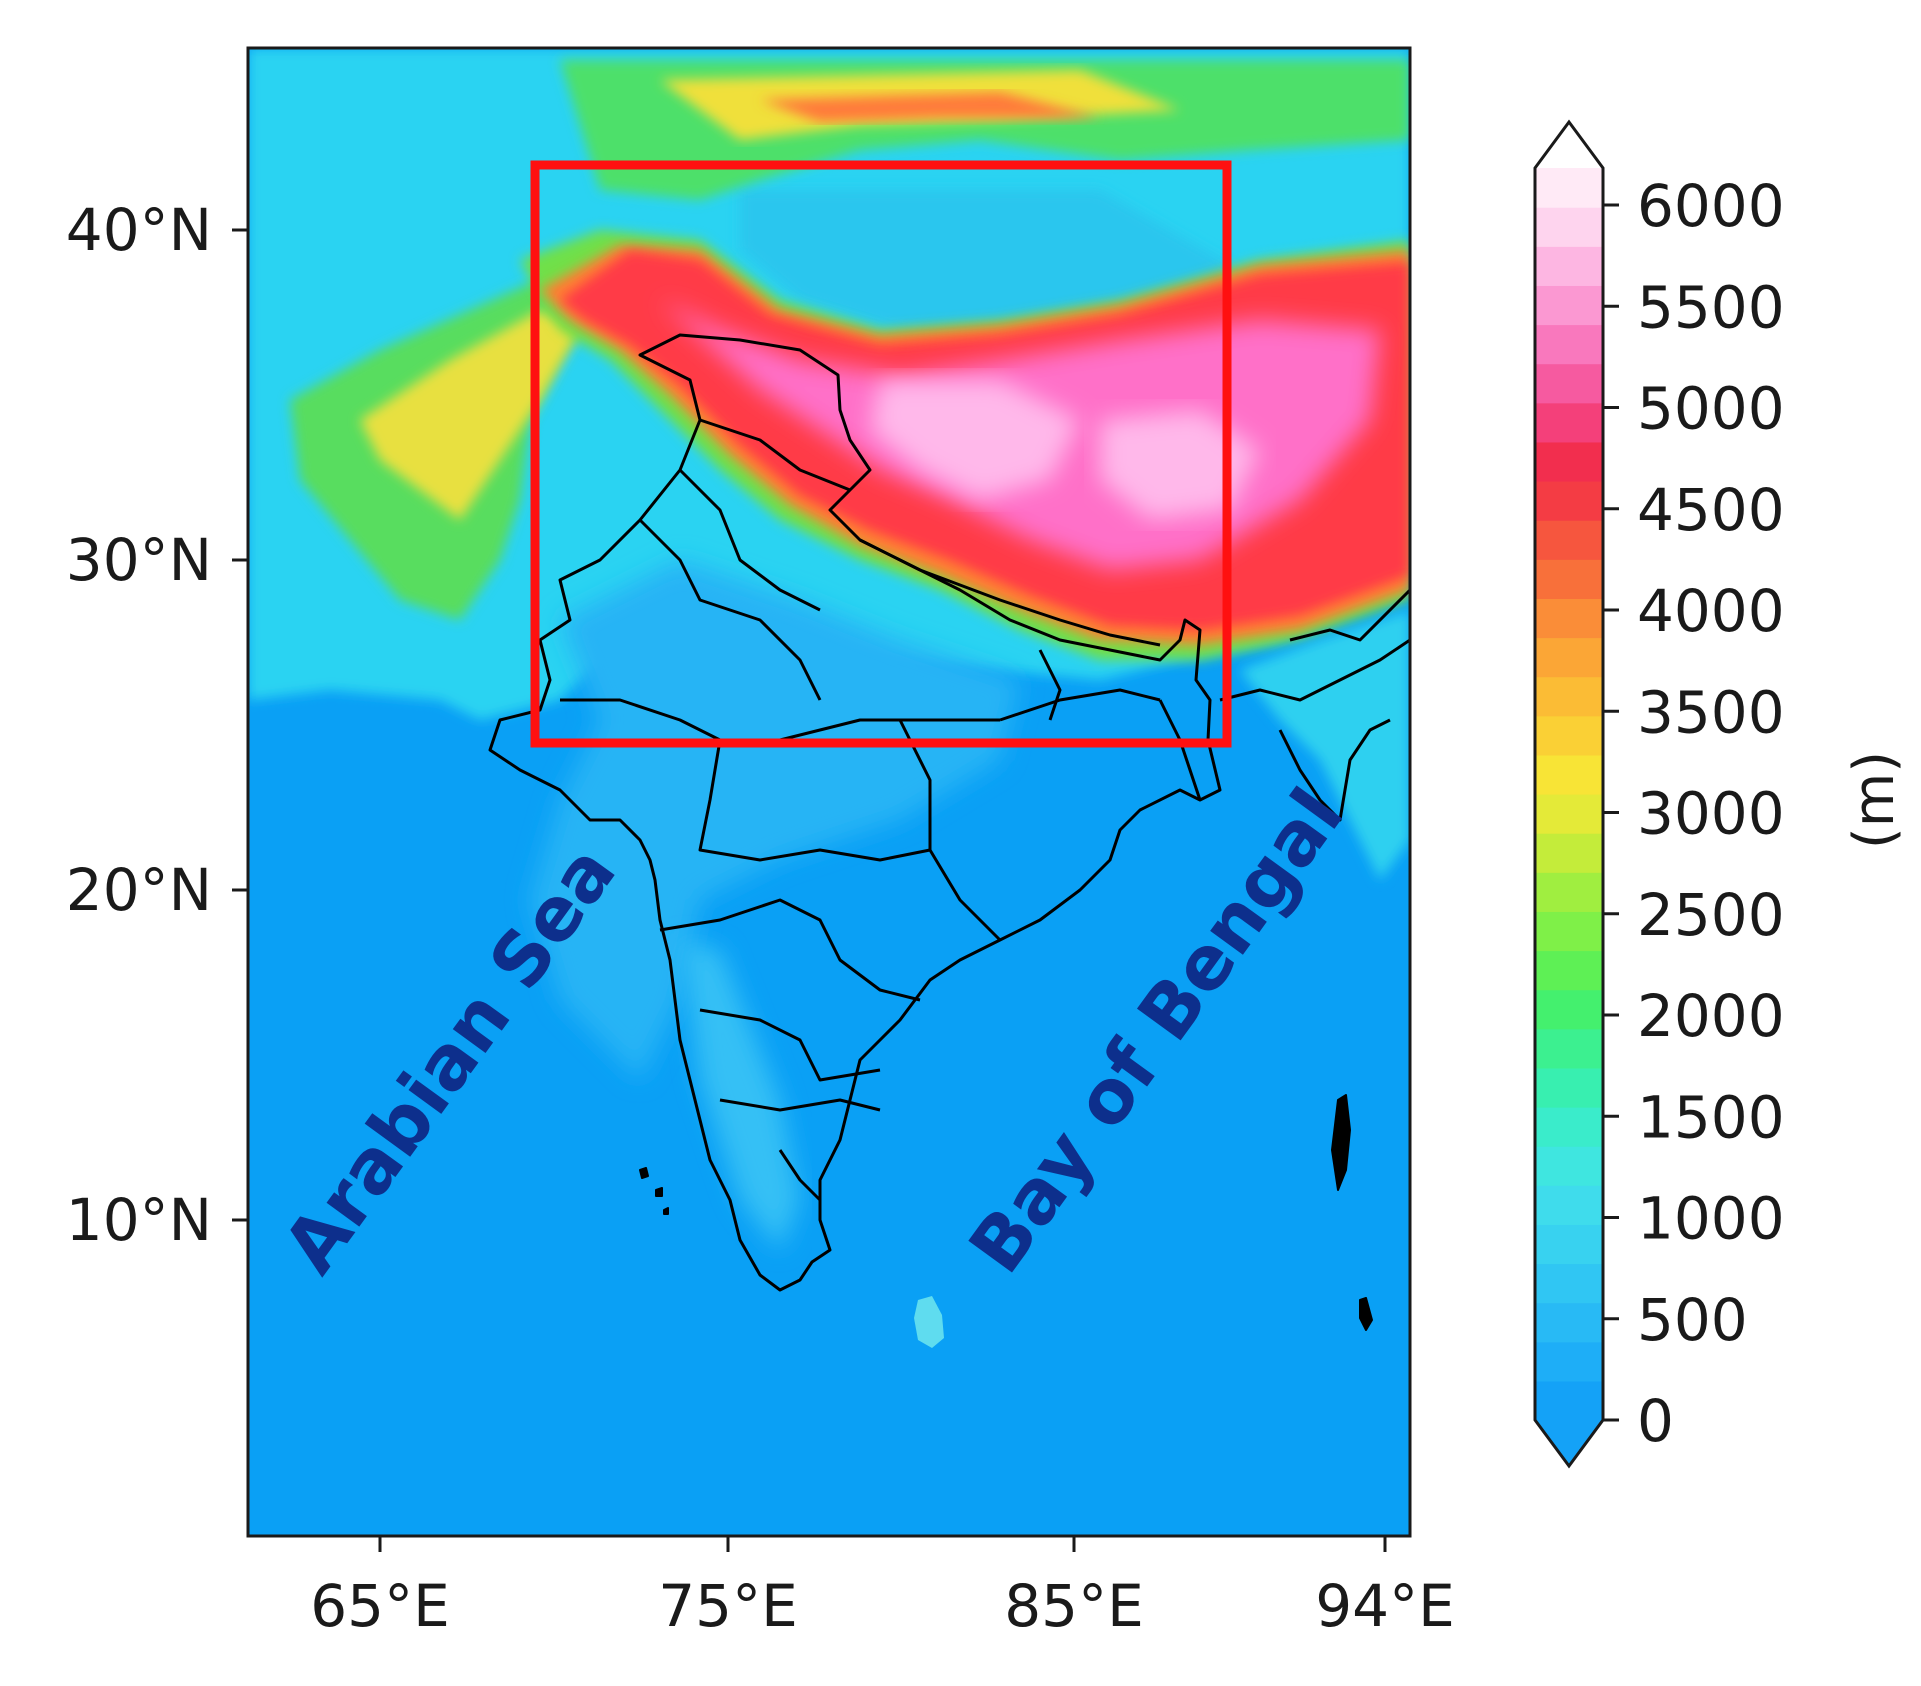  I want to click on lat-axis, so click(240, 725).